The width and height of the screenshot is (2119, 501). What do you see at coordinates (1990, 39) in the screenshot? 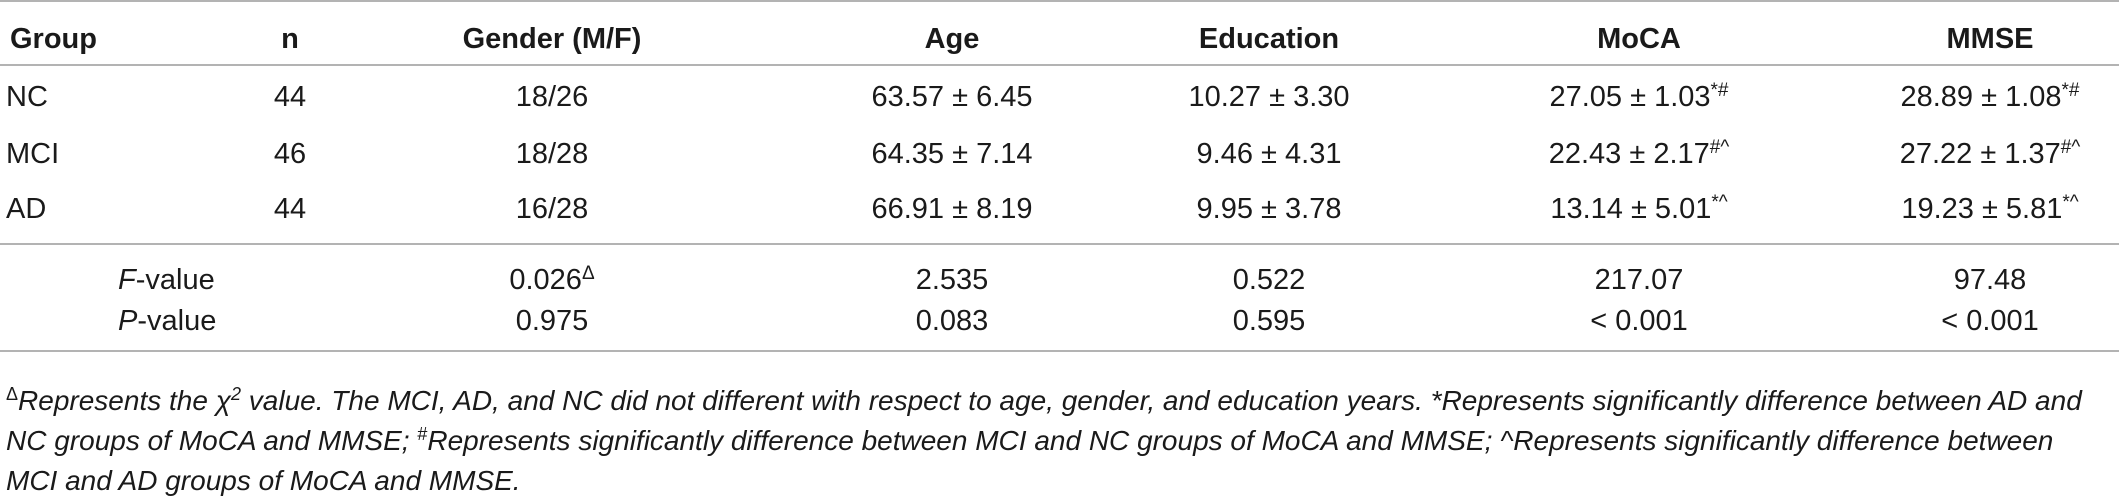
I see `header-mmse: MMSE` at bounding box center [1990, 39].